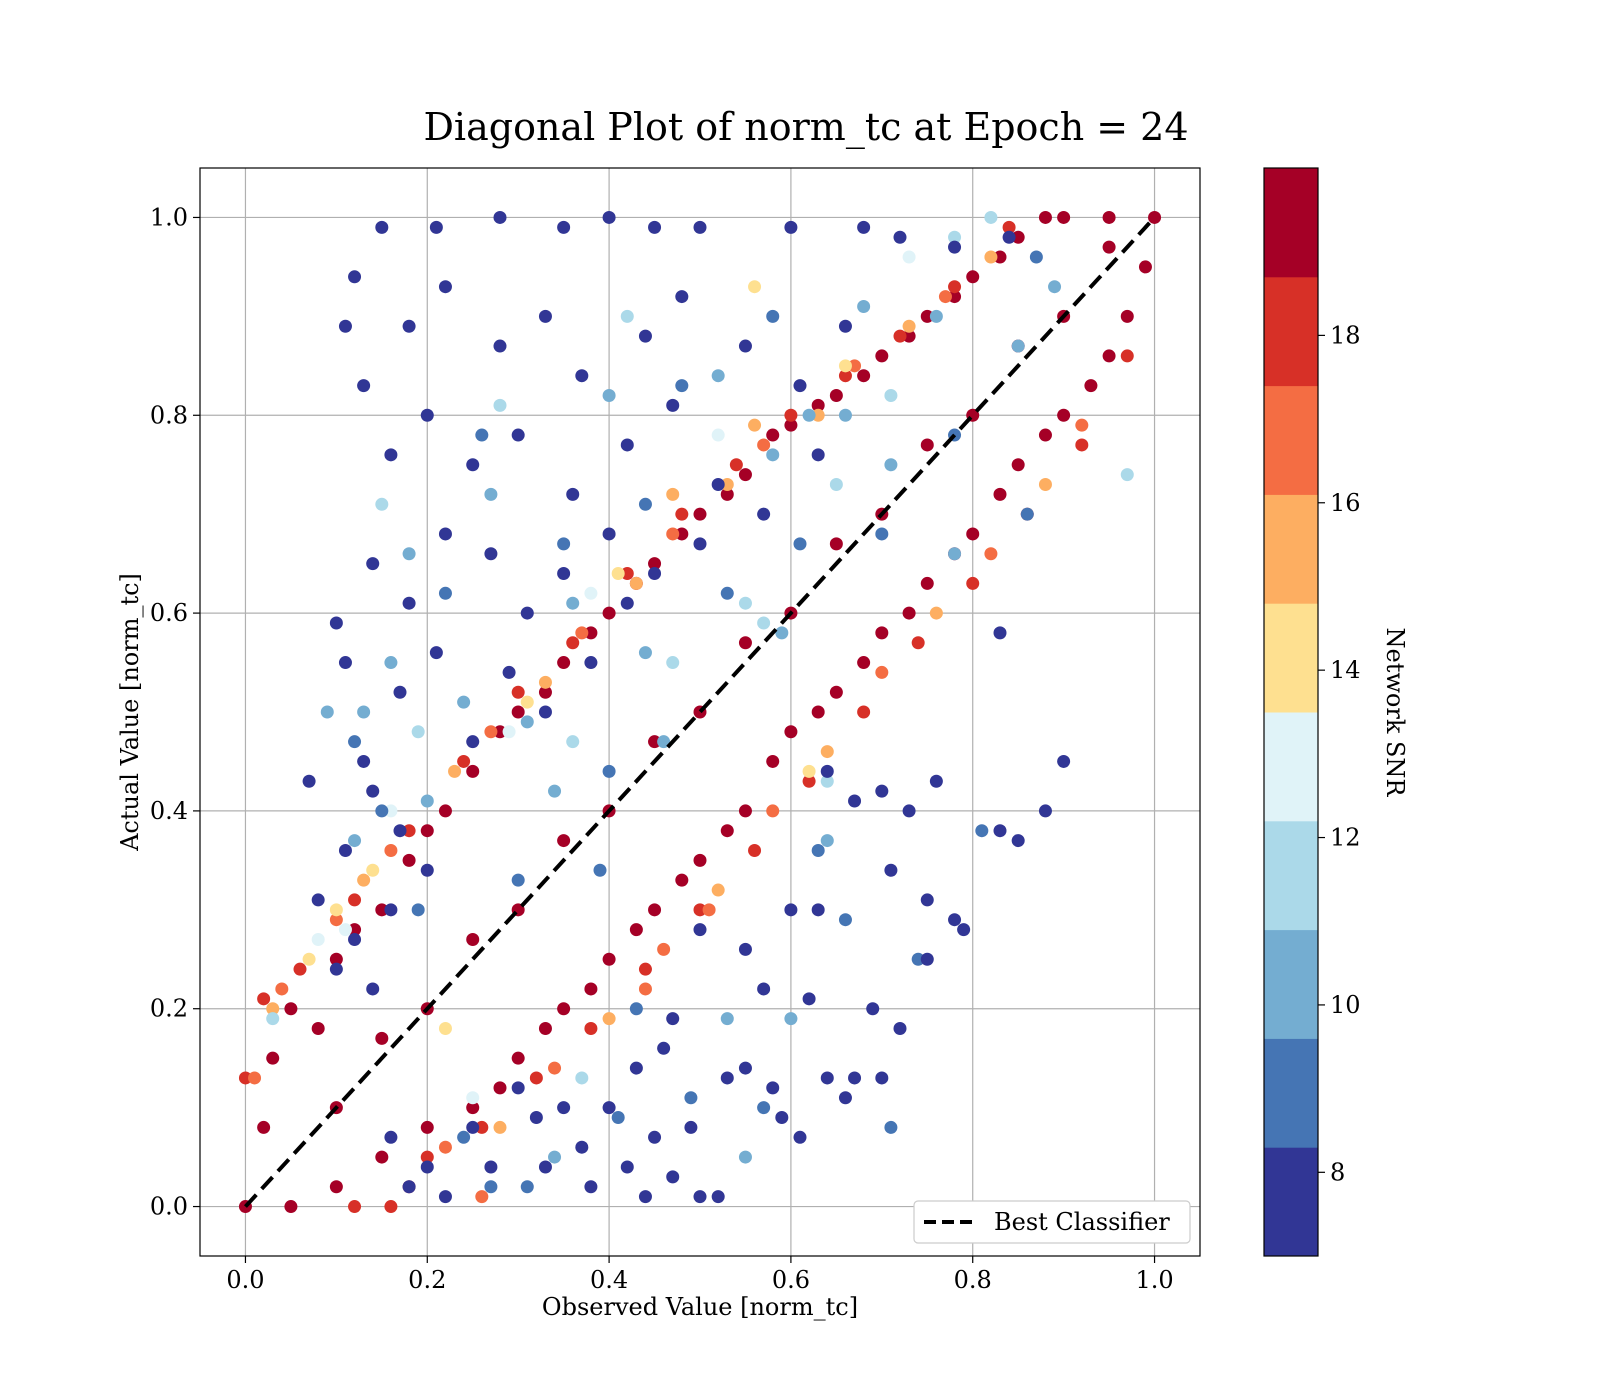 This screenshot has height=1400, width=1600. I want to click on colorbar-tick-label: 8, so click(1337, 1172).